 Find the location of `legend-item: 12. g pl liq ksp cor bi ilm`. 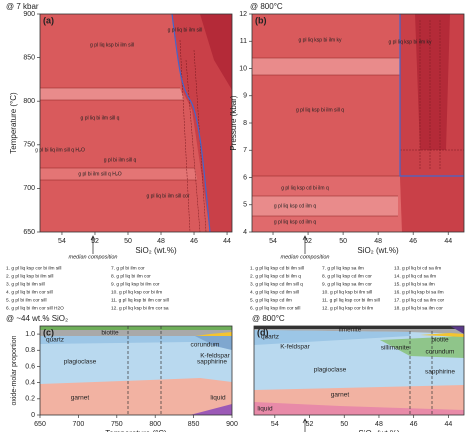

legend-item: 12. g pl liq ksp cor bi ilm is located at coordinates (347, 308).